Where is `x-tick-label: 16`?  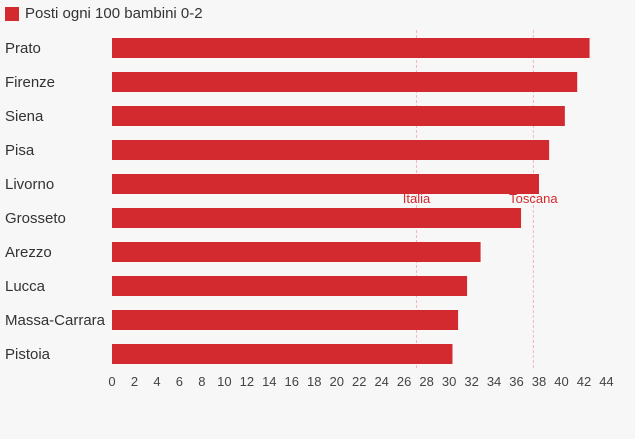 x-tick-label: 16 is located at coordinates (292, 381).